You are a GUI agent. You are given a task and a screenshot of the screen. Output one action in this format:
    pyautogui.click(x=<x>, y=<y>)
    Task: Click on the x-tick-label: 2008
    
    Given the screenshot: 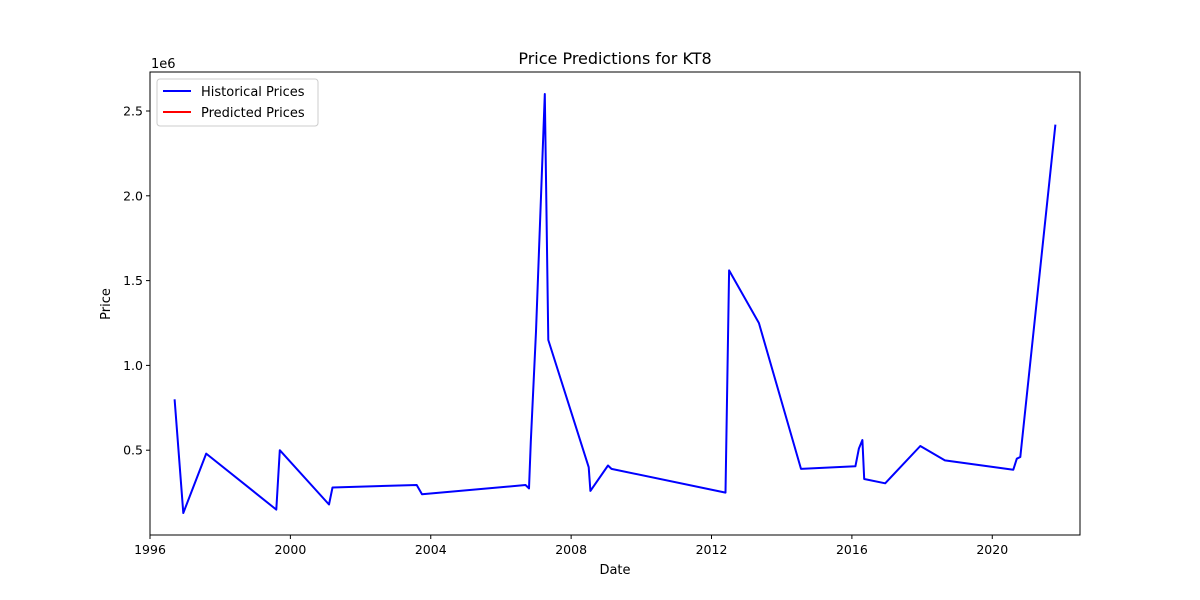 What is the action you would take?
    pyautogui.click(x=571, y=549)
    